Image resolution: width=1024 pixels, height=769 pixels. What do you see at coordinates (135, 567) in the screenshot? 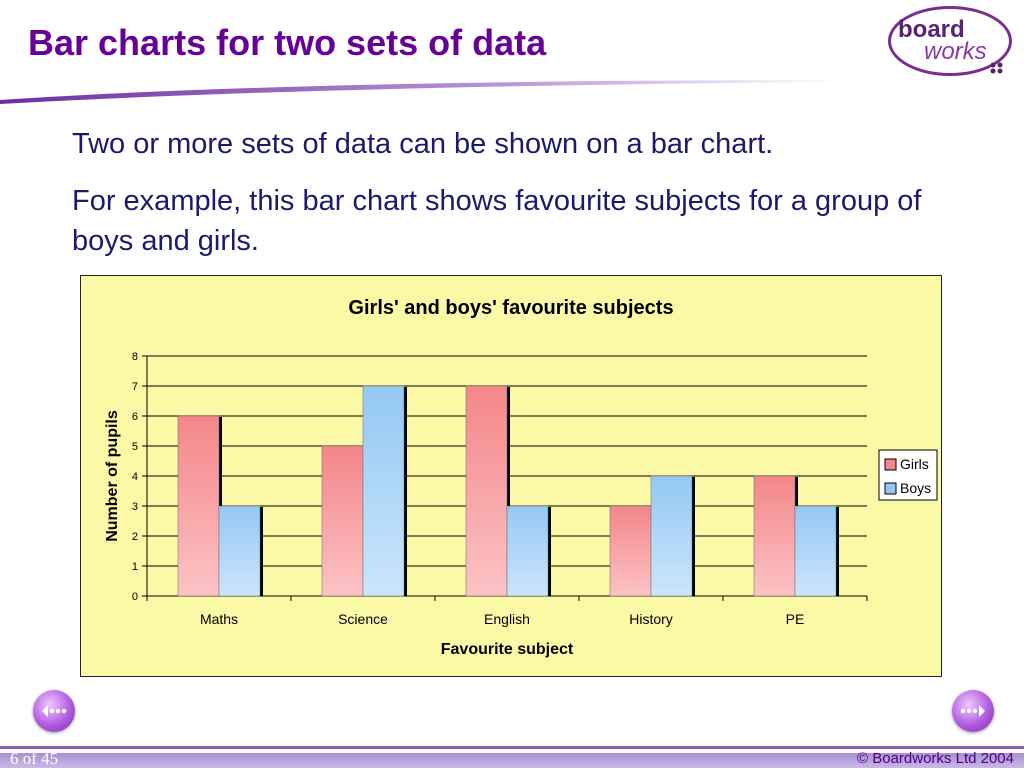
I see `y-tick-label: 1` at bounding box center [135, 567].